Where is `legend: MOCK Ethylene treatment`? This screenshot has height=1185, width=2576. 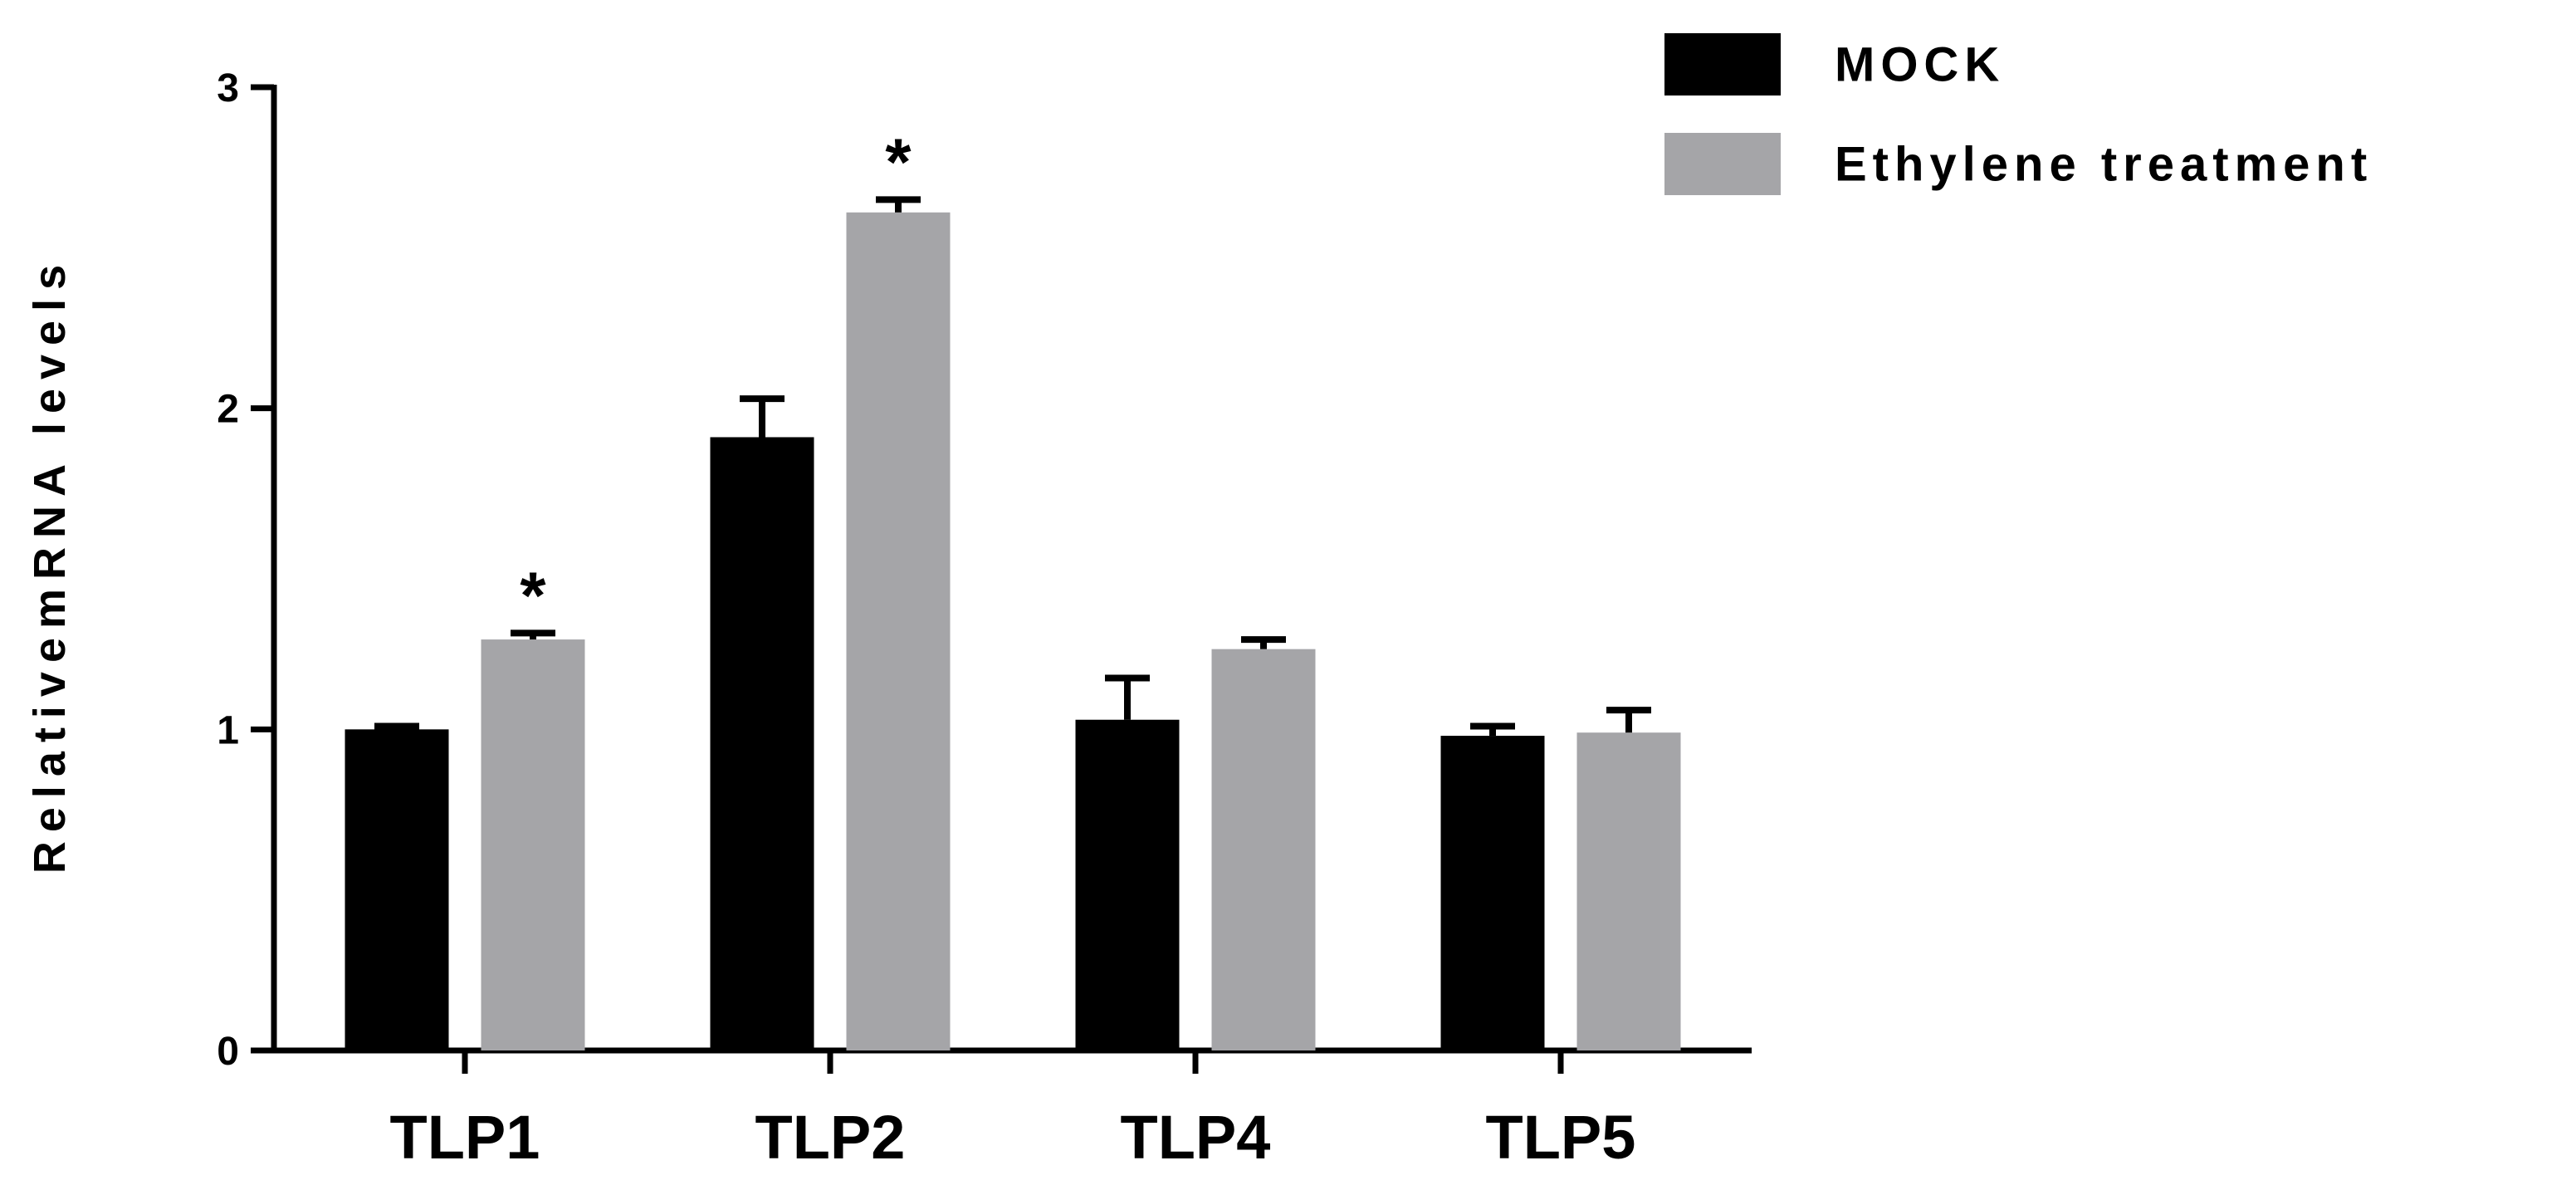
legend: MOCK Ethylene treatment is located at coordinates (2018, 114).